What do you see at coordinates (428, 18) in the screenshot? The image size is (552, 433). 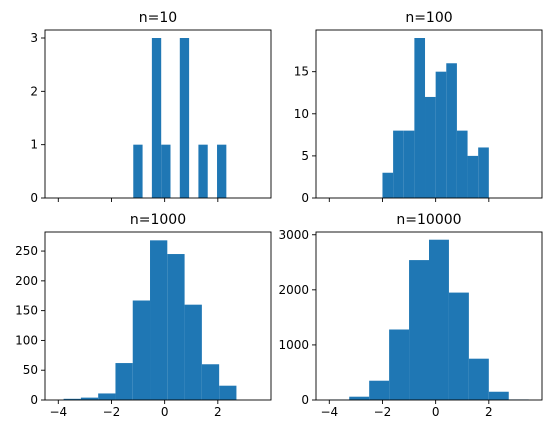 I see `subplot-title: n=100` at bounding box center [428, 18].